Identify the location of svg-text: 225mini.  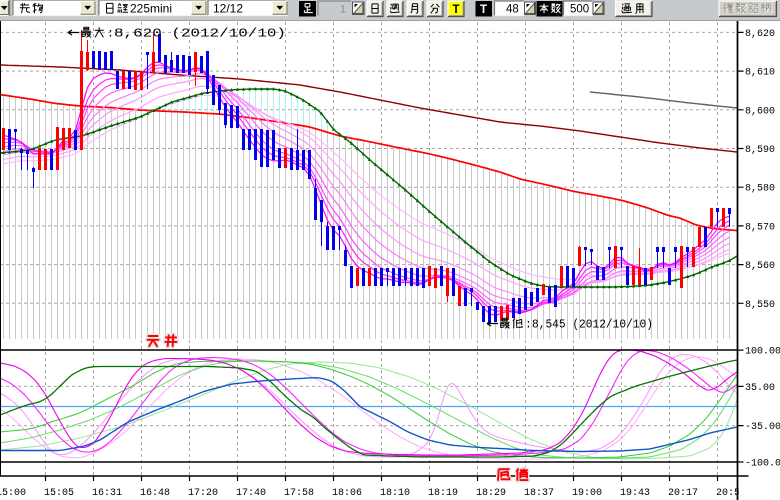
(151, 9).